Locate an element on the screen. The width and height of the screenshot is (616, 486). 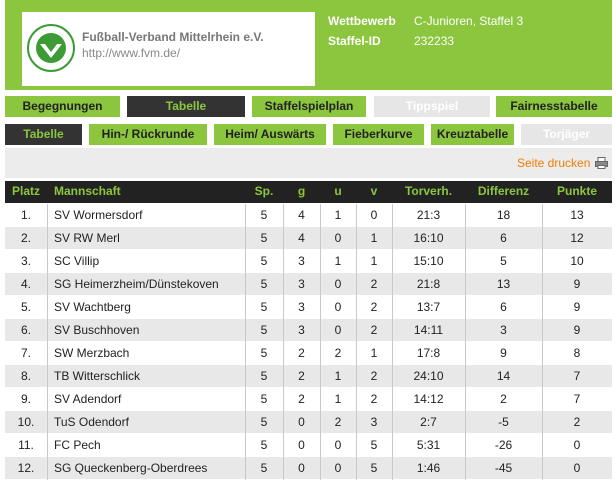
org-url: http://www.fvm.de/ is located at coordinates (131, 53).